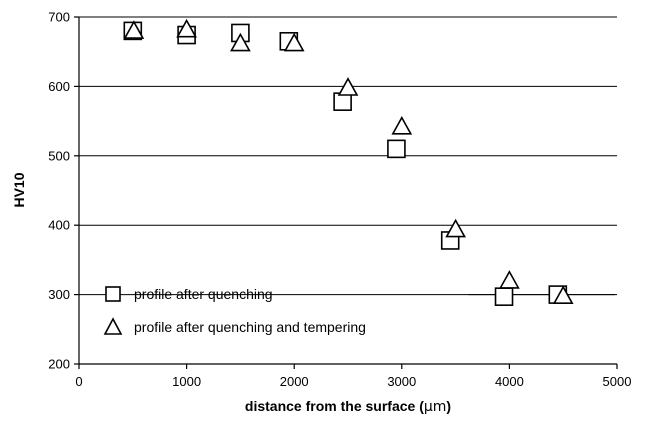  I want to click on legend-triangle-marker, so click(113, 326).